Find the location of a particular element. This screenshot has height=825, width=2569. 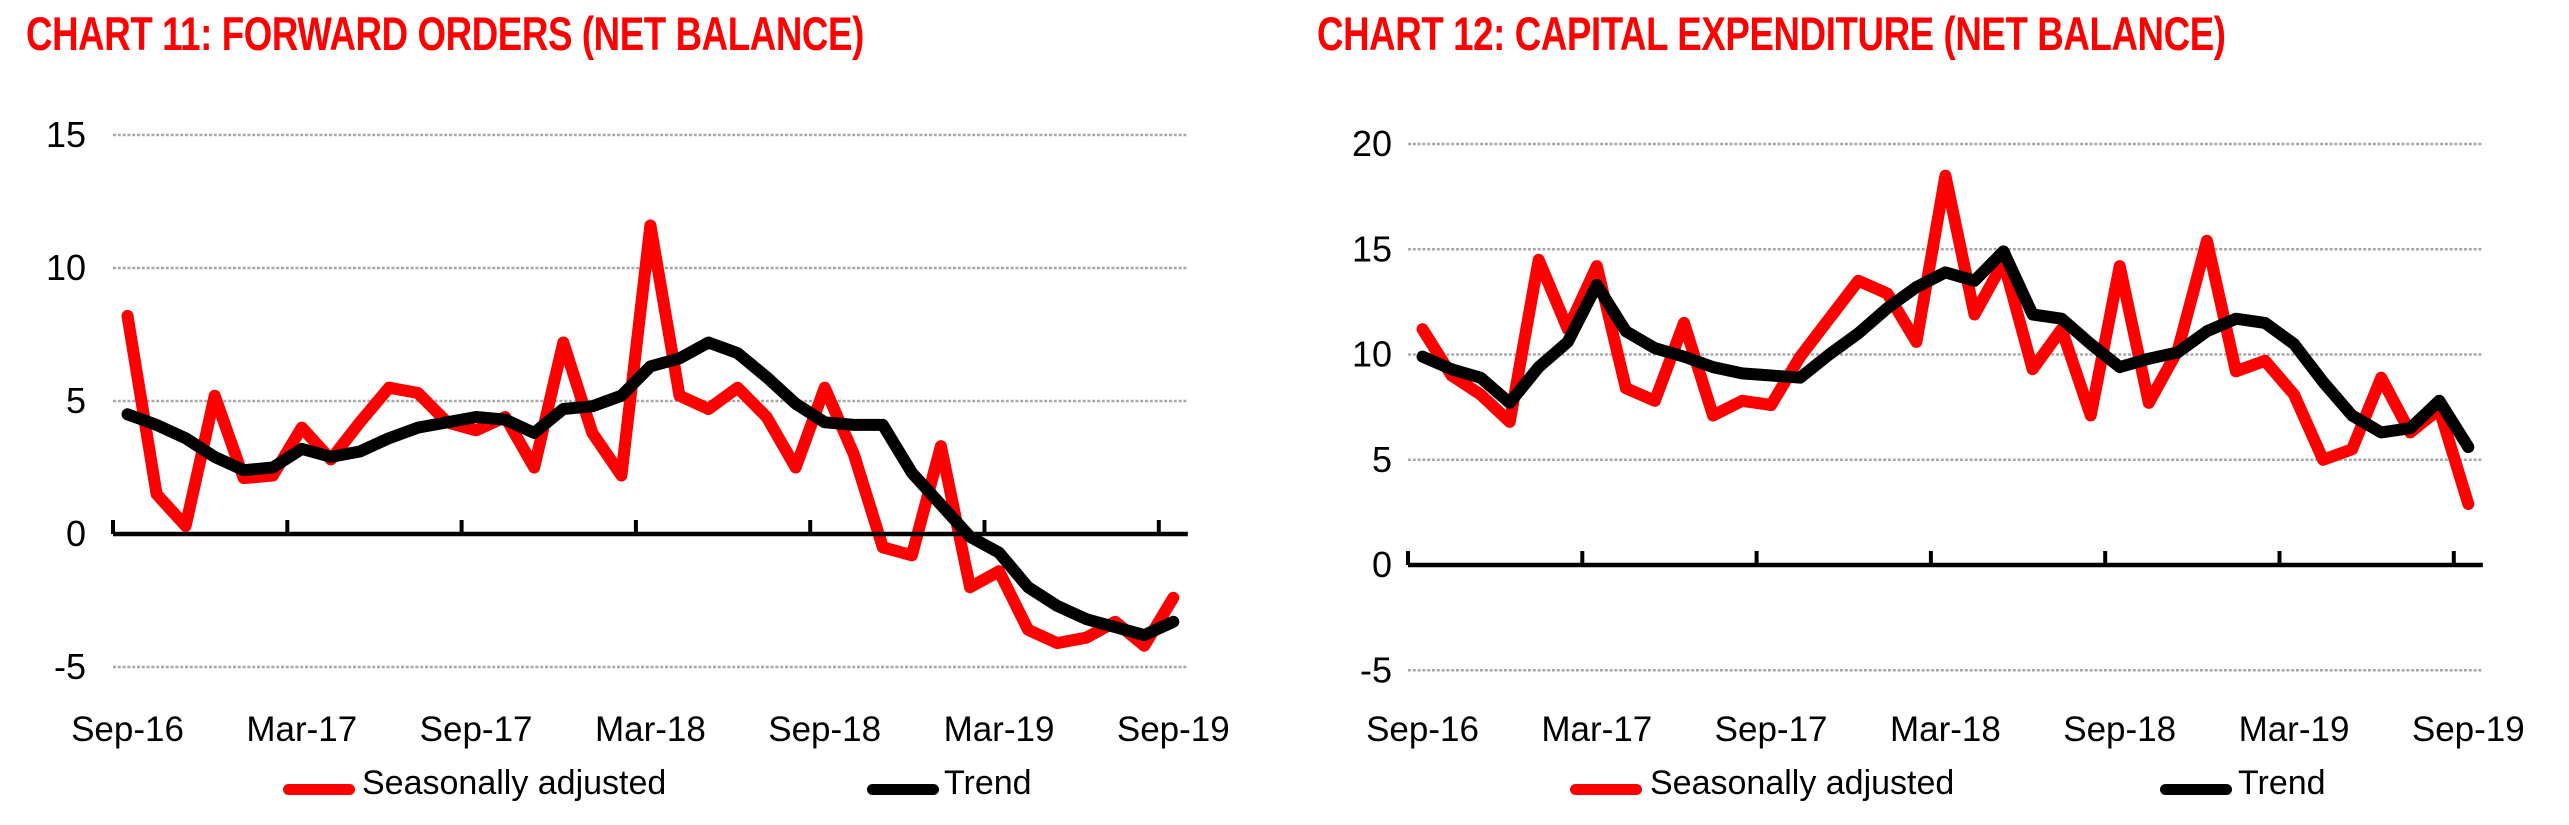

chart-11-title: CHART 11: FORWARD ORDERS (NET BALANCE) is located at coordinates (445, 33).